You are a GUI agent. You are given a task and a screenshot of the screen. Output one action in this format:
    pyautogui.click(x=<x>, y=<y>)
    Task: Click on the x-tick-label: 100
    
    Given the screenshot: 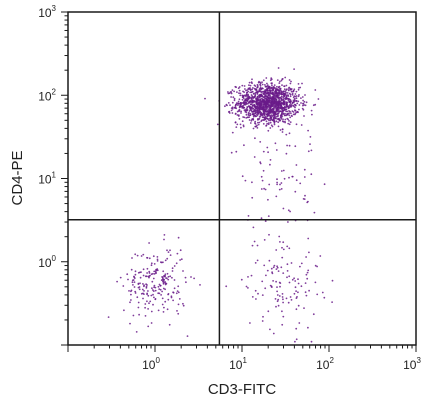 What is the action you would take?
    pyautogui.click(x=151, y=364)
    